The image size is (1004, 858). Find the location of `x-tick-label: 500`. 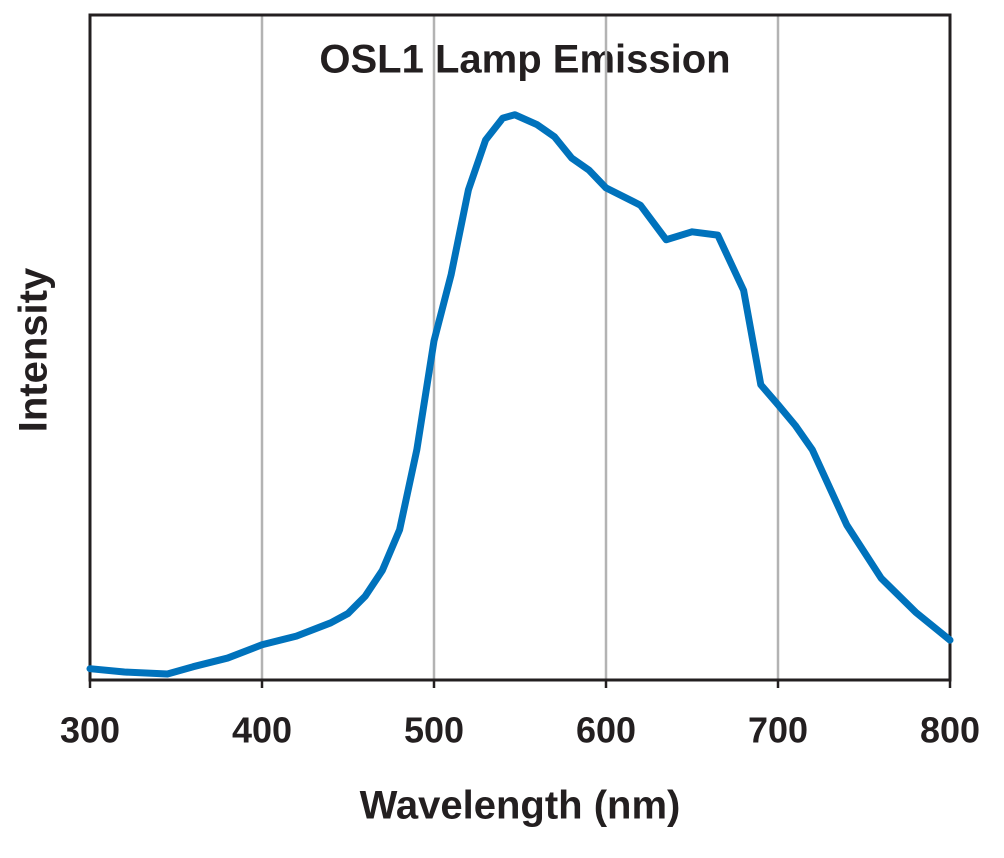

x-tick-label: 500 is located at coordinates (434, 730).